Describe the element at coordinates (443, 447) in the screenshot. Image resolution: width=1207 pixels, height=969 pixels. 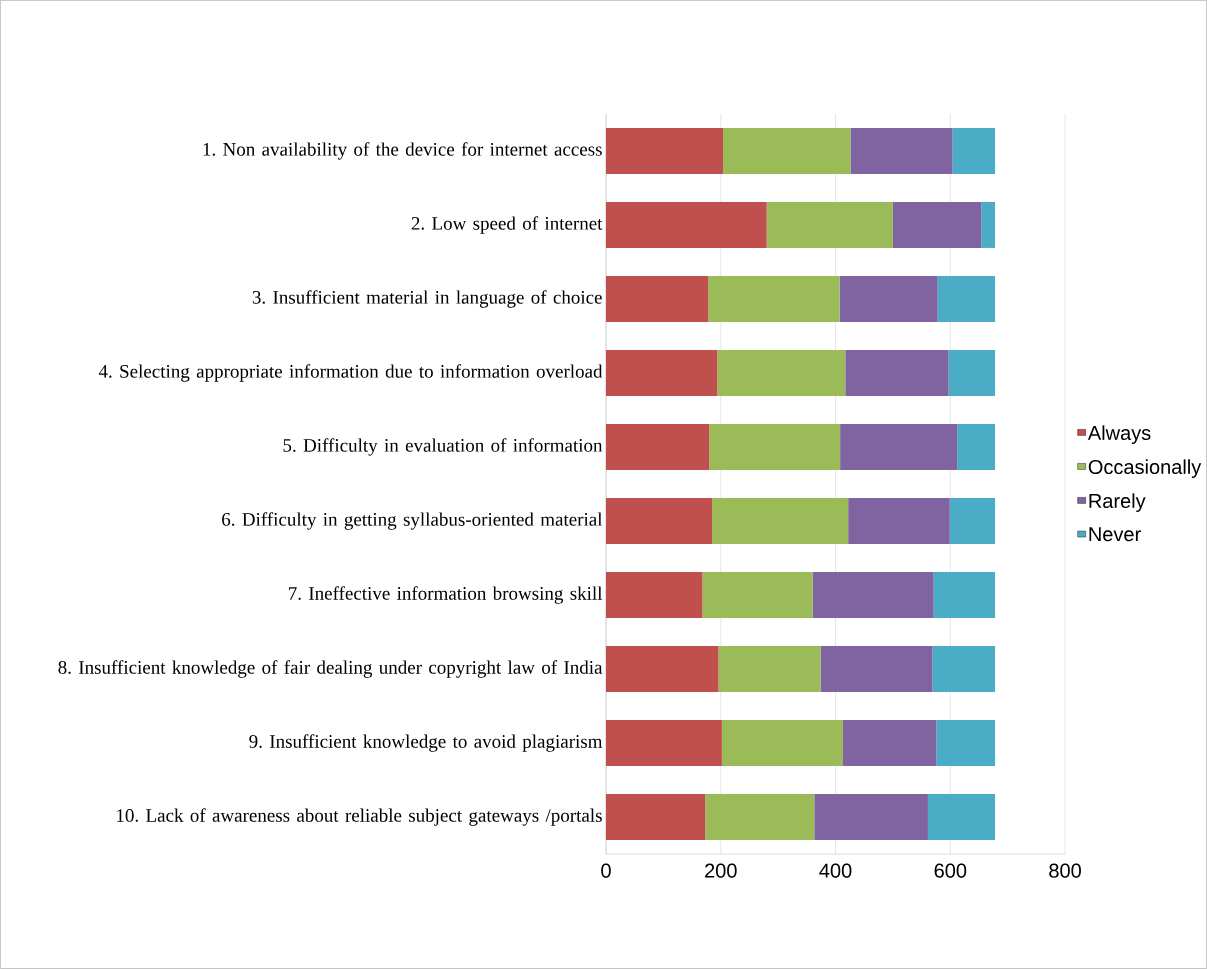
I see `y-tick-label: 5. Difficulty in evaluation of information` at that location.